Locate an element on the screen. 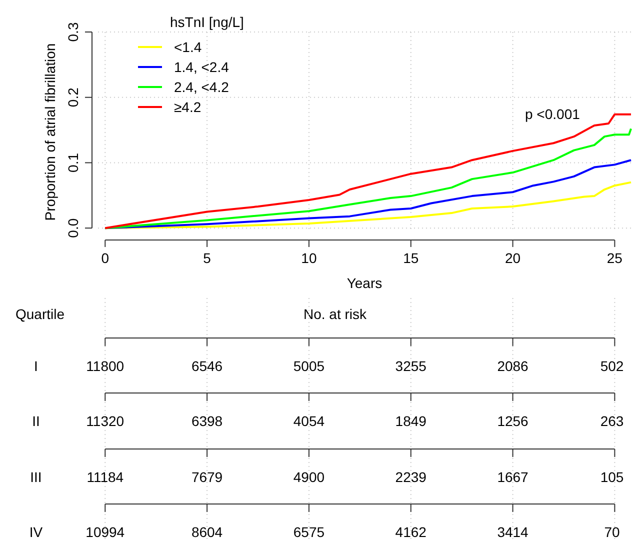 The image size is (635, 541). text: 3255 is located at coordinates (411, 366).